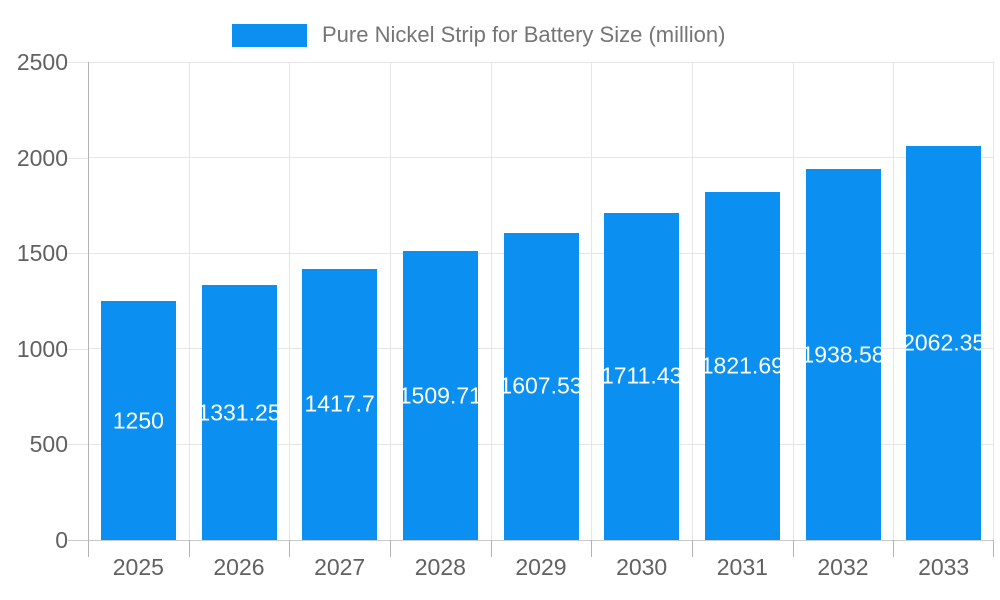  I want to click on x-axis-label: 2026, so click(239, 567).